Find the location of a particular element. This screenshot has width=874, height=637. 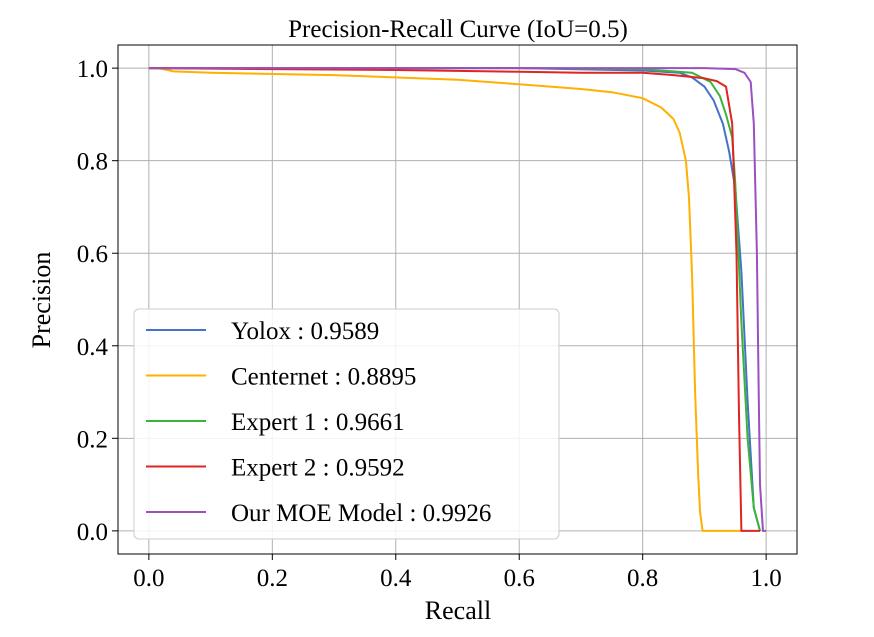

x-axis-title: Recall is located at coordinates (458, 610).